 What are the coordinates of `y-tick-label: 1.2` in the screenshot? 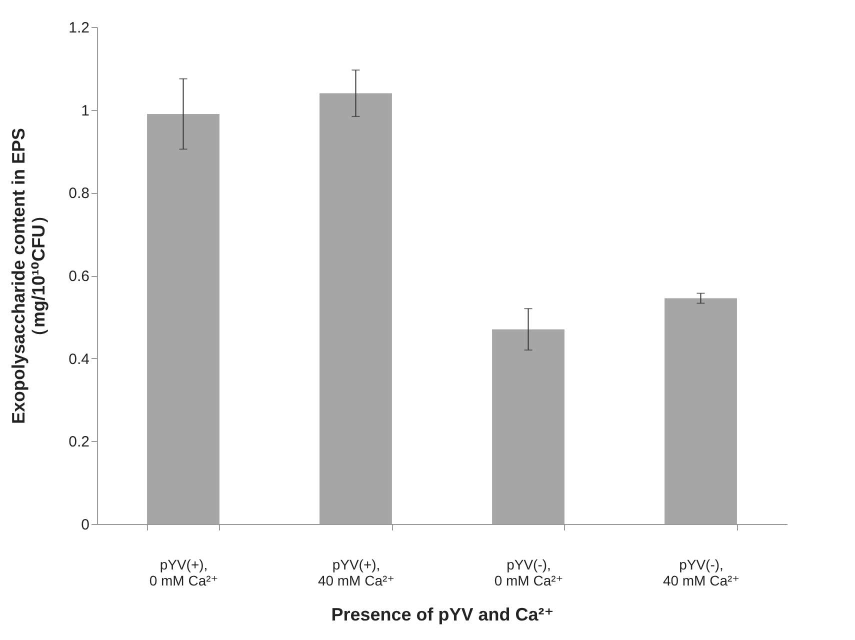 It's located at (79, 28).